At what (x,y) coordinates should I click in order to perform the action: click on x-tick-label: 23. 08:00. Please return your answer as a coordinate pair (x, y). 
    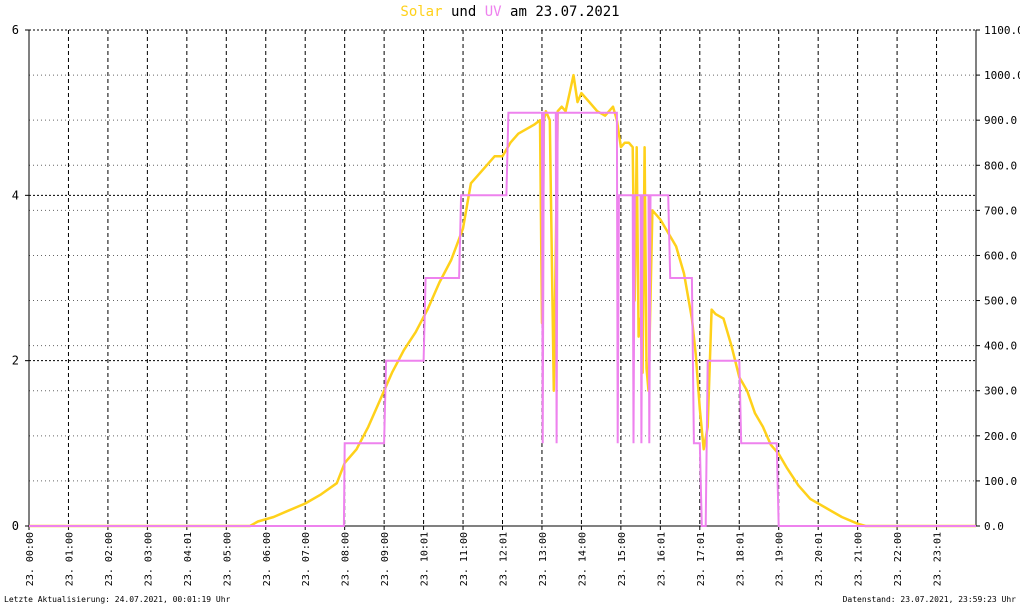
    Looking at the image, I should click on (346, 559).